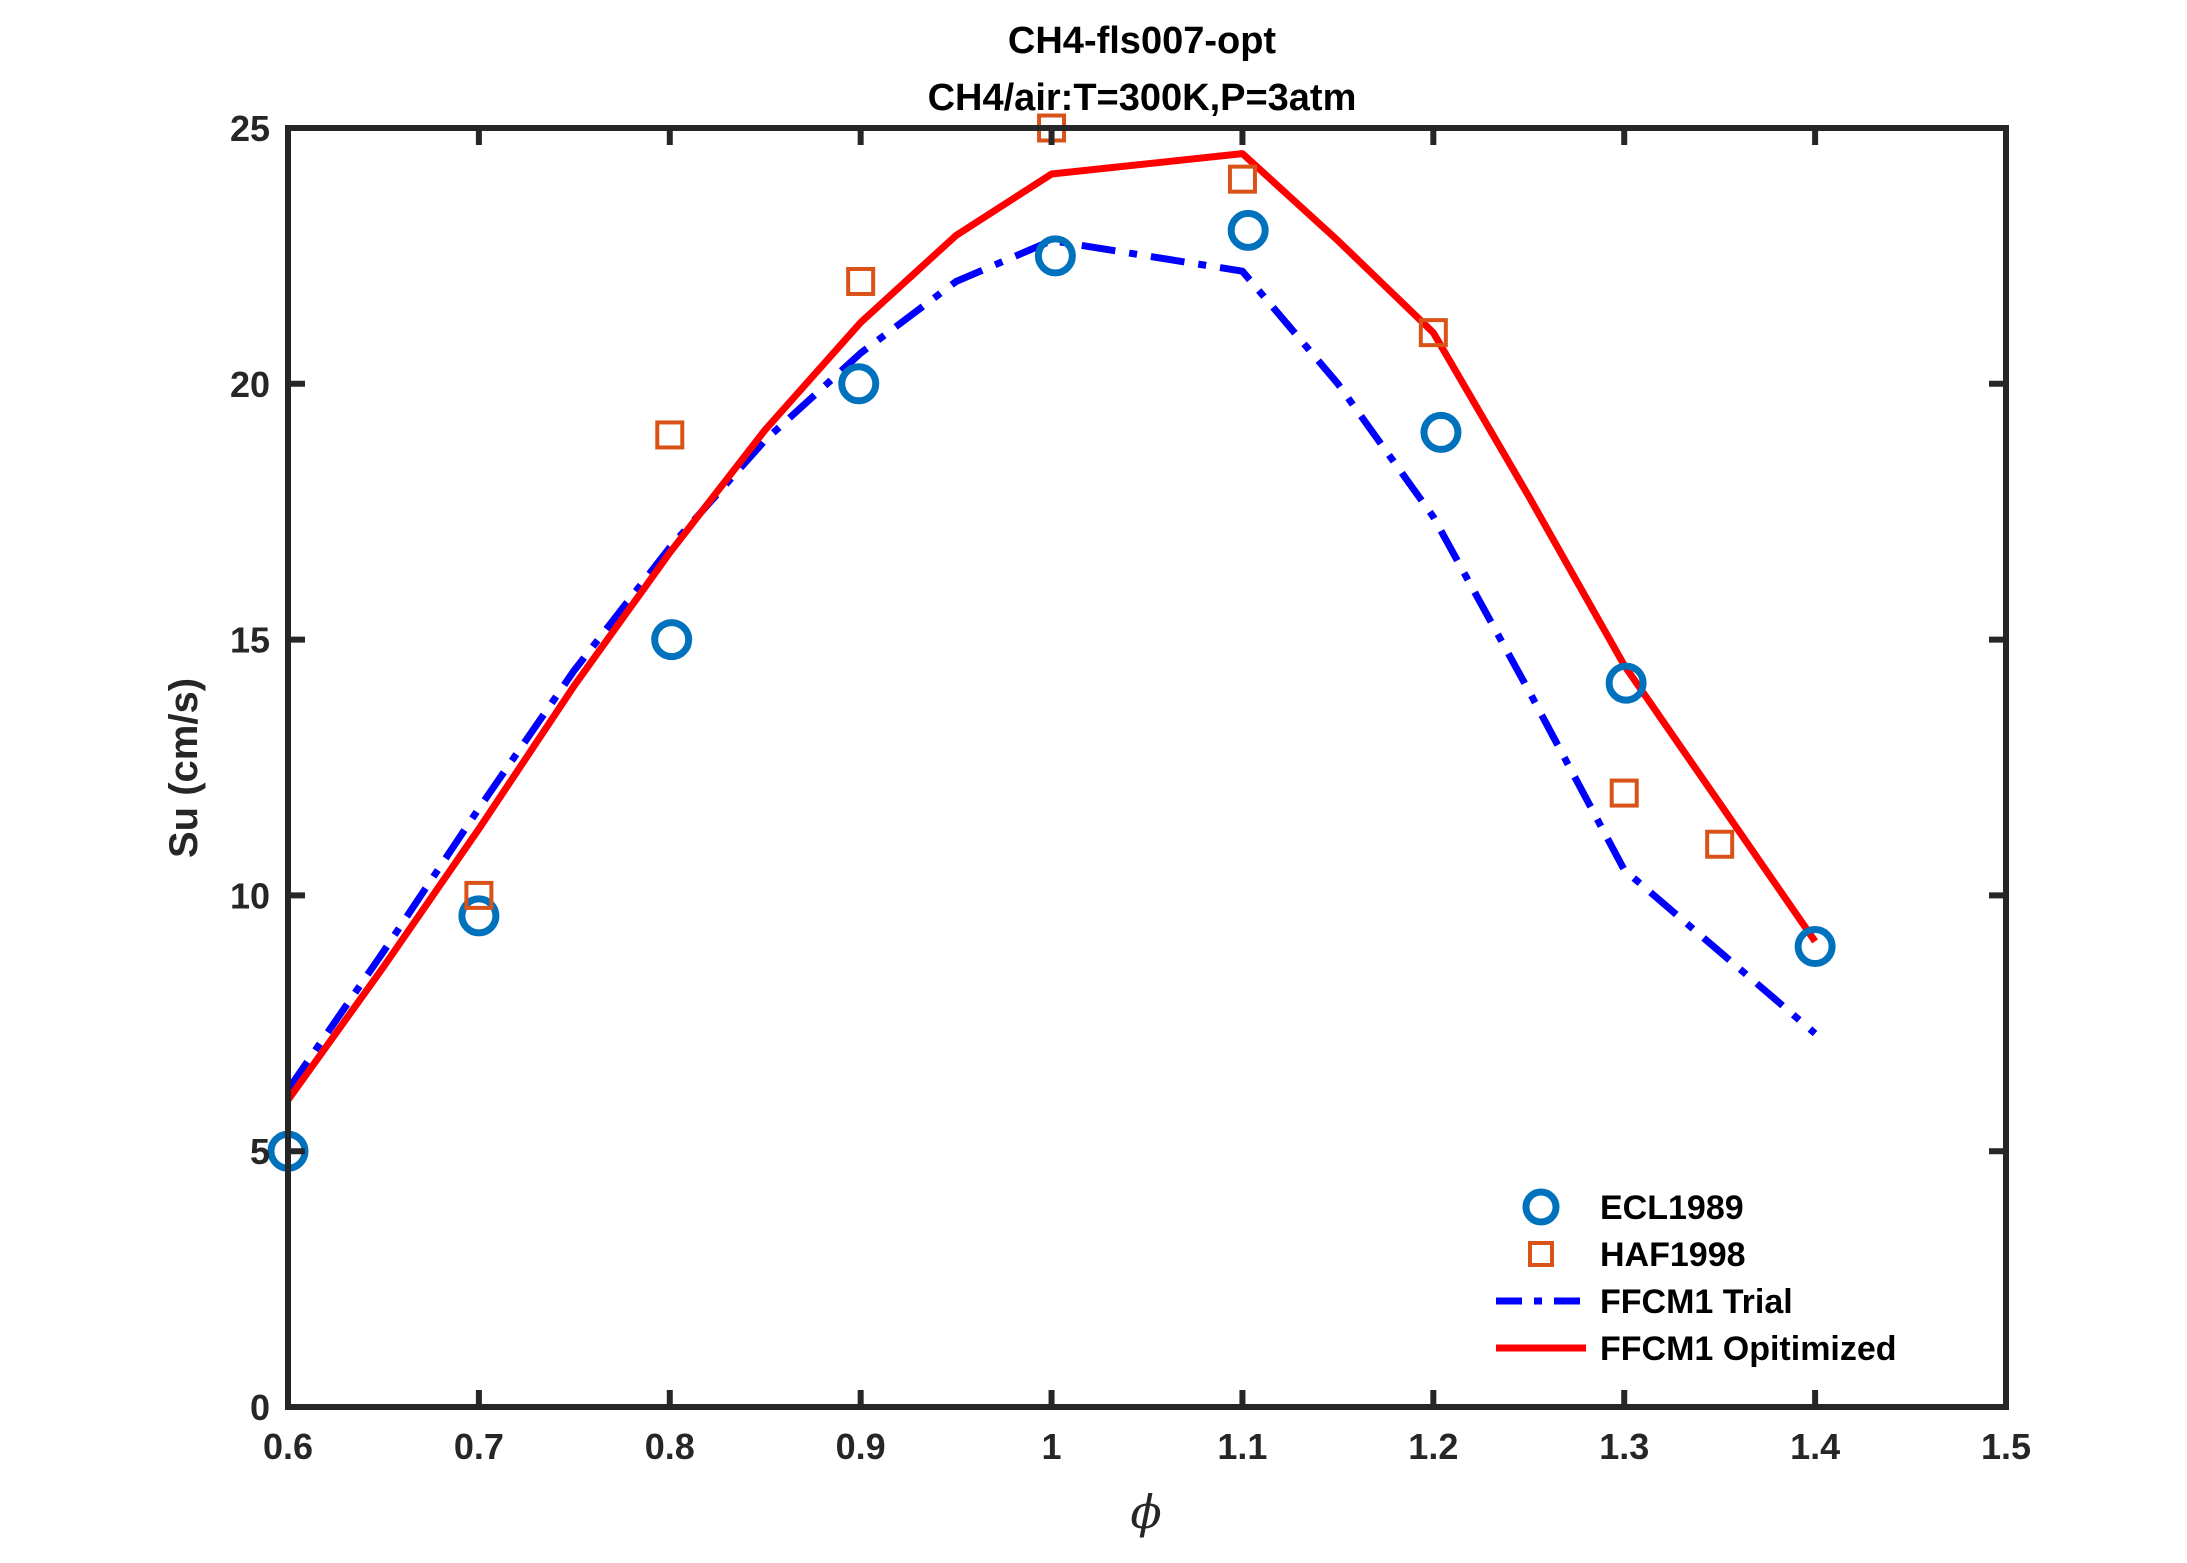 This screenshot has width=2187, height=1563. What do you see at coordinates (1142, 98) in the screenshot?
I see `chart-subtitle: CH4/air:T=300K,P=3atm` at bounding box center [1142, 98].